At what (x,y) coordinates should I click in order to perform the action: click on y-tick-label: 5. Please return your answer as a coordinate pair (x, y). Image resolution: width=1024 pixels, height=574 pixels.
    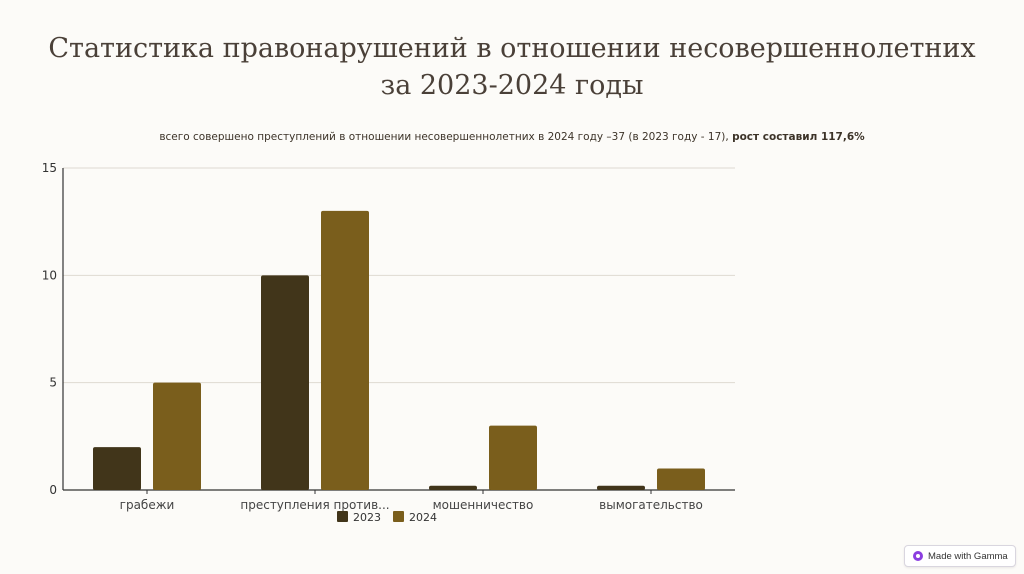
    Looking at the image, I should click on (53, 383).